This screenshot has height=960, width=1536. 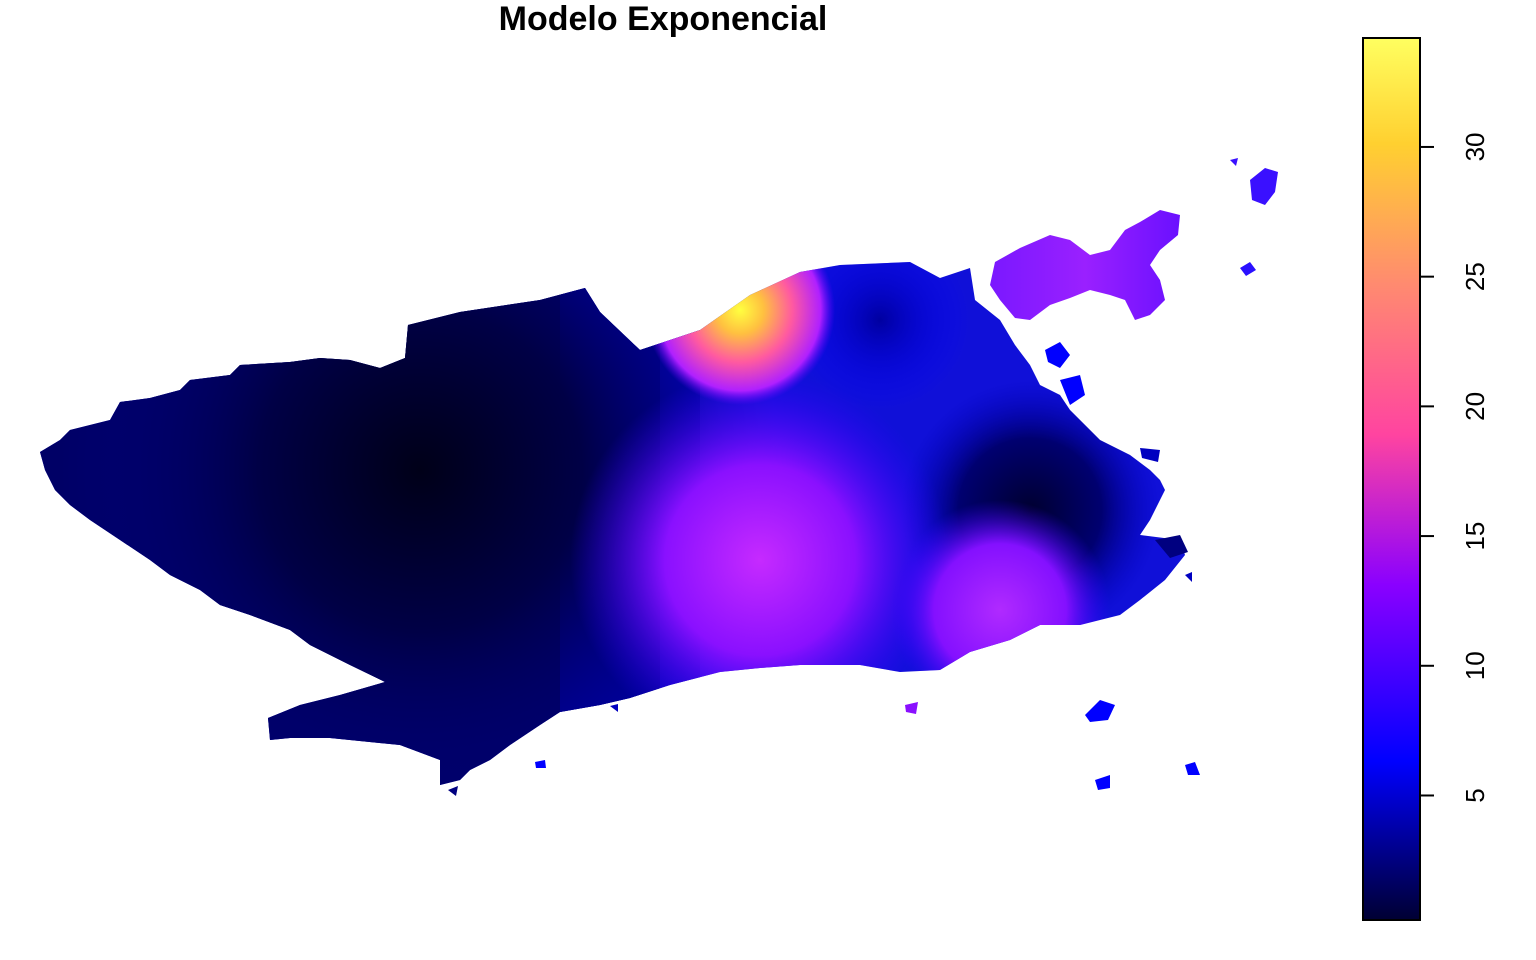 I want to click on legend-tick-label: 25, so click(x=1475, y=276).